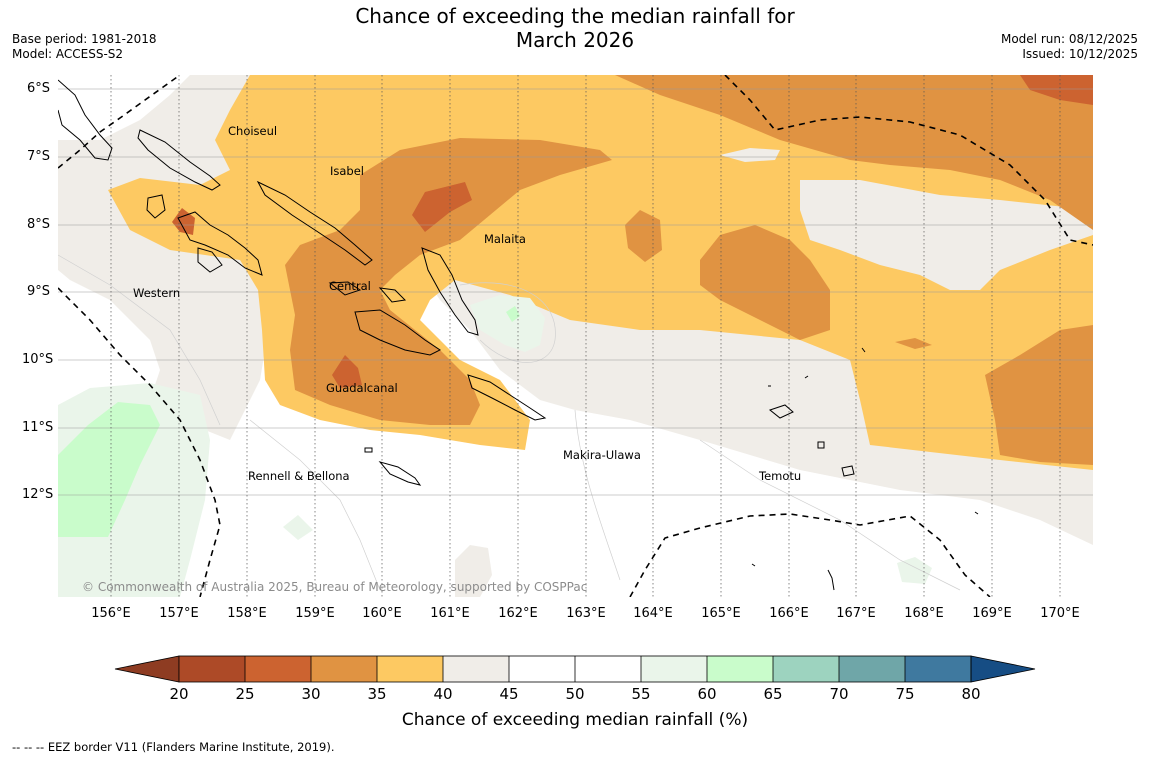  Describe the element at coordinates (350, 286) in the screenshot. I see `region-label-central: Central` at that location.